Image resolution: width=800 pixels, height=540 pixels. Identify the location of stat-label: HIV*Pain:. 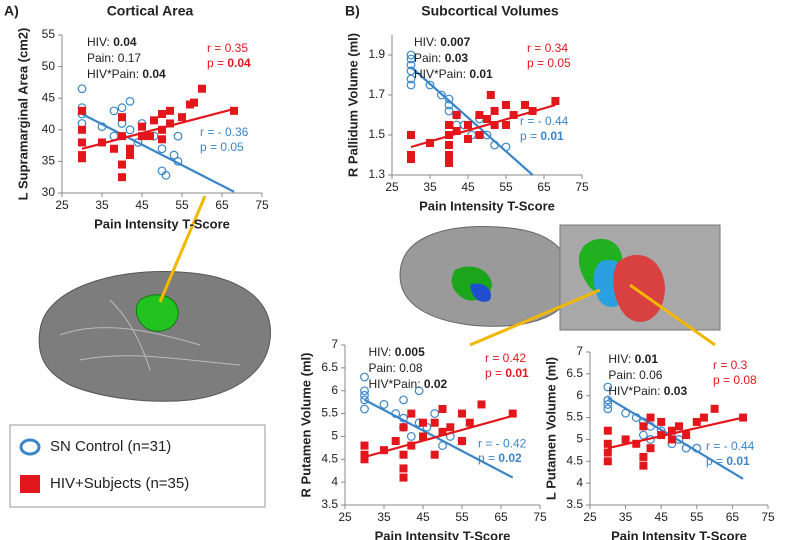
(634, 391).